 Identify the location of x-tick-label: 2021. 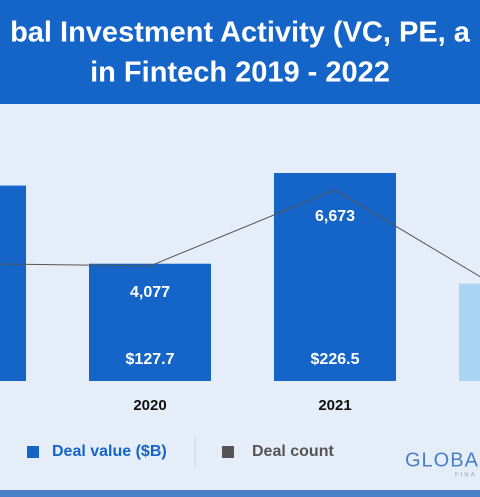
(334, 405).